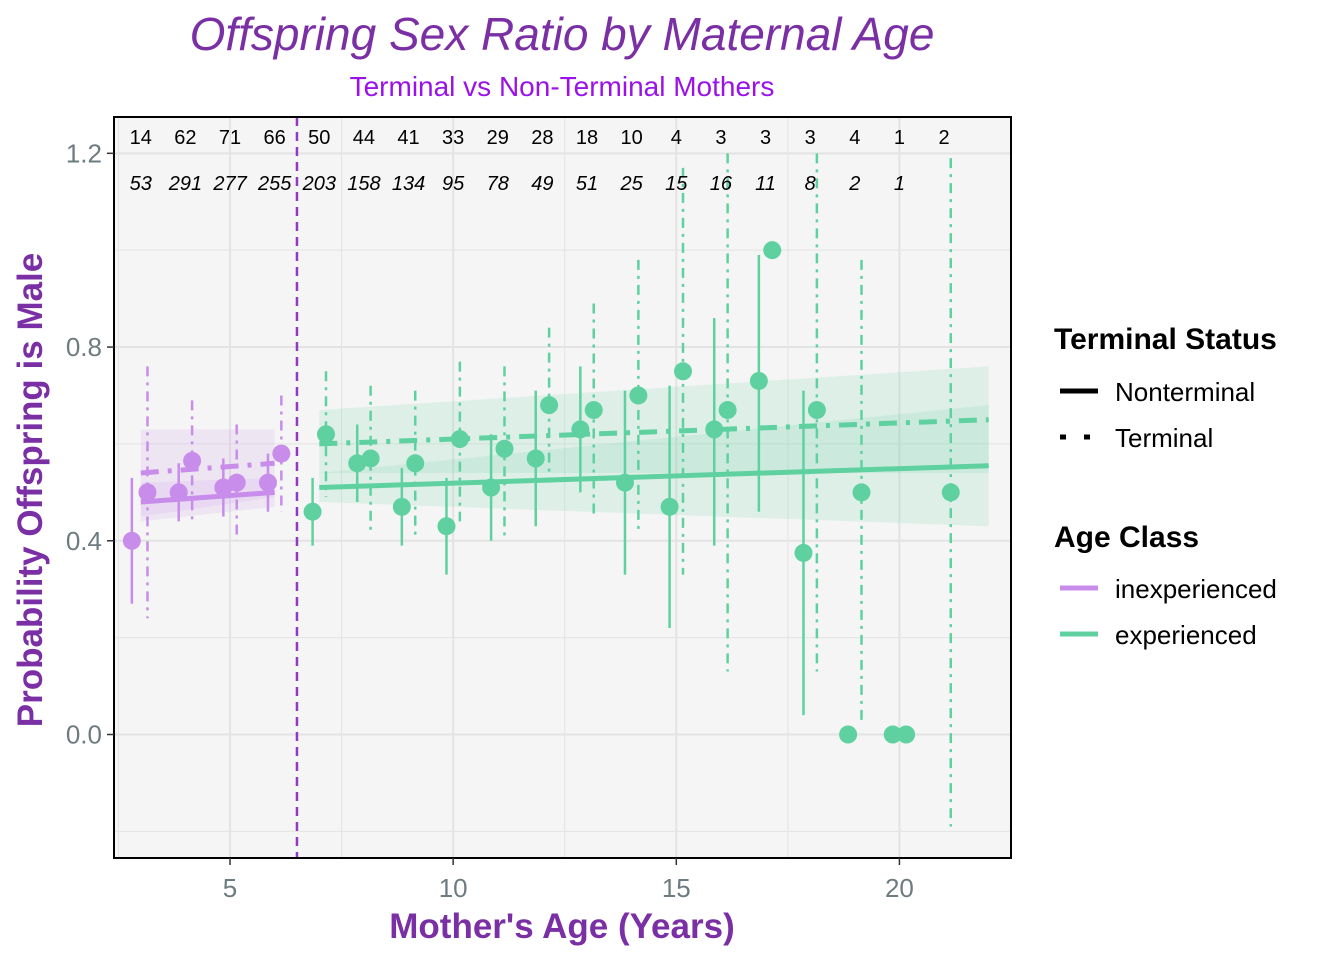 This screenshot has height=960, width=1344. What do you see at coordinates (632, 138) in the screenshot?
I see `count-label-terminal: 10` at bounding box center [632, 138].